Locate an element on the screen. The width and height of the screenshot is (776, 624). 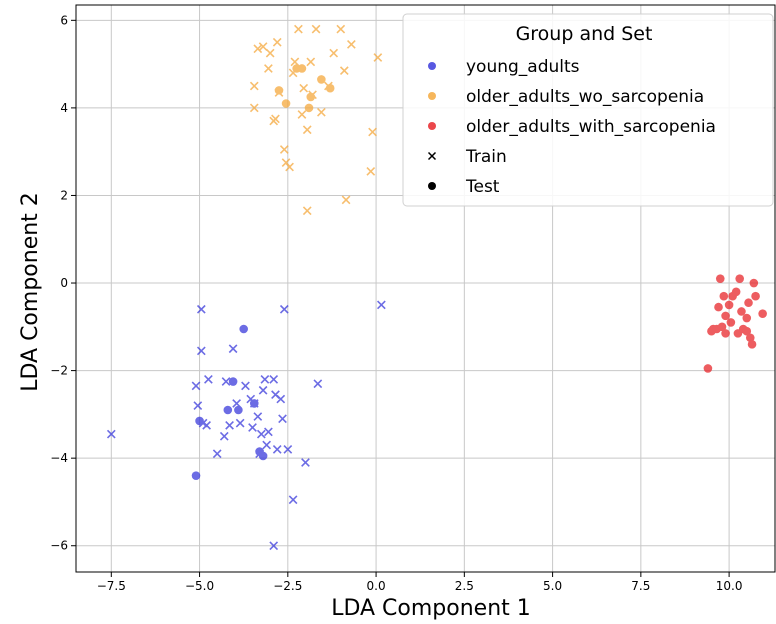
series-older_adults_wo_sarcopenia is located at coordinates (316, 120).